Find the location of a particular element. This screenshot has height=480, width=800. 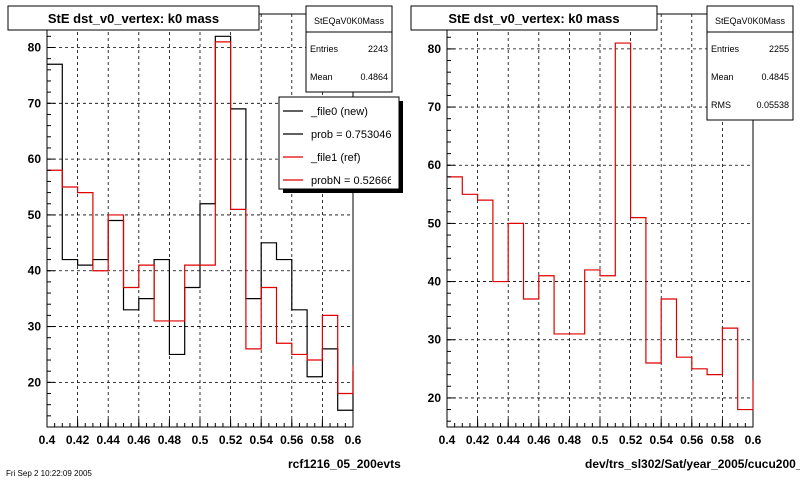

stats-value: 2243 is located at coordinates (378, 49).